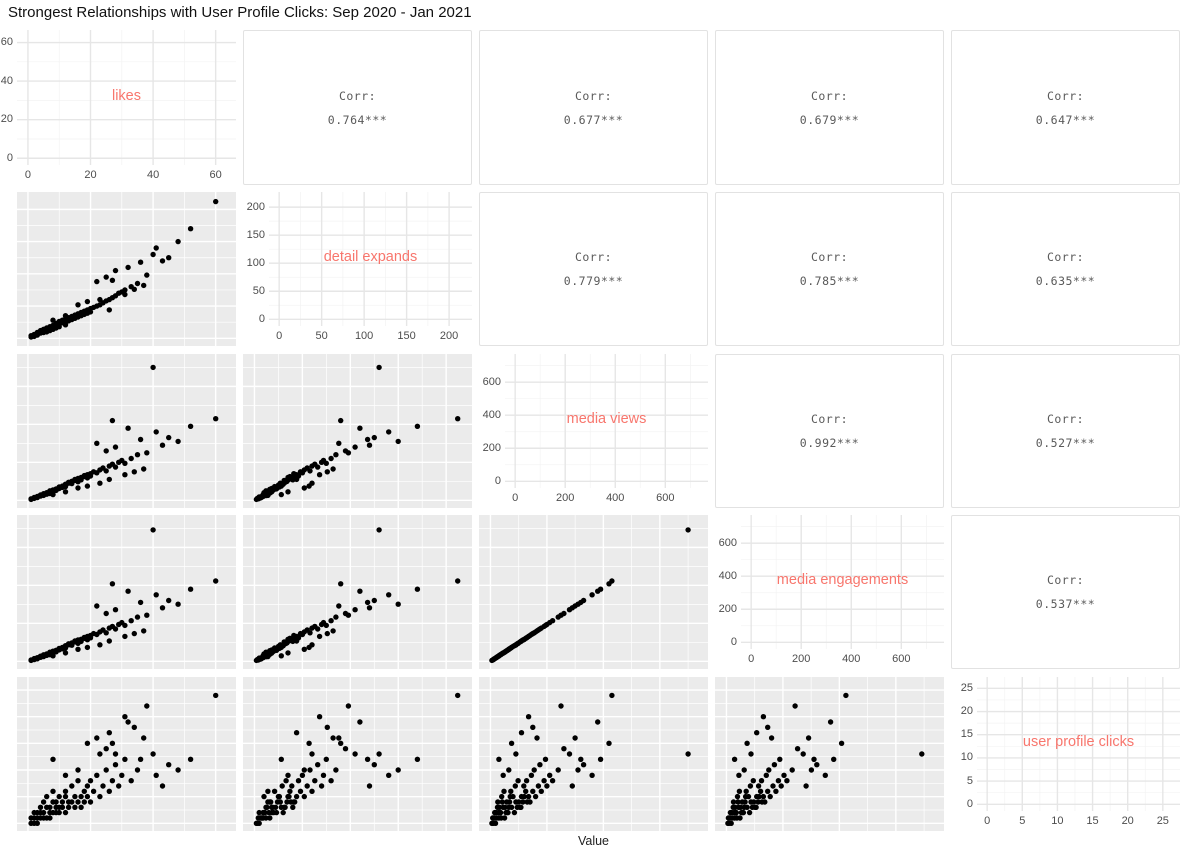  I want to click on x-axis-label: Value, so click(593, 841).